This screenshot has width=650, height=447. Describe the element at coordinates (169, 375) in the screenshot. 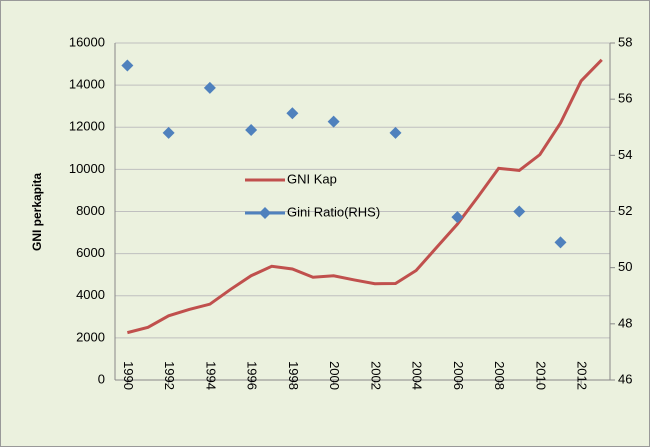

I see `x-tick-label: 1992` at that location.